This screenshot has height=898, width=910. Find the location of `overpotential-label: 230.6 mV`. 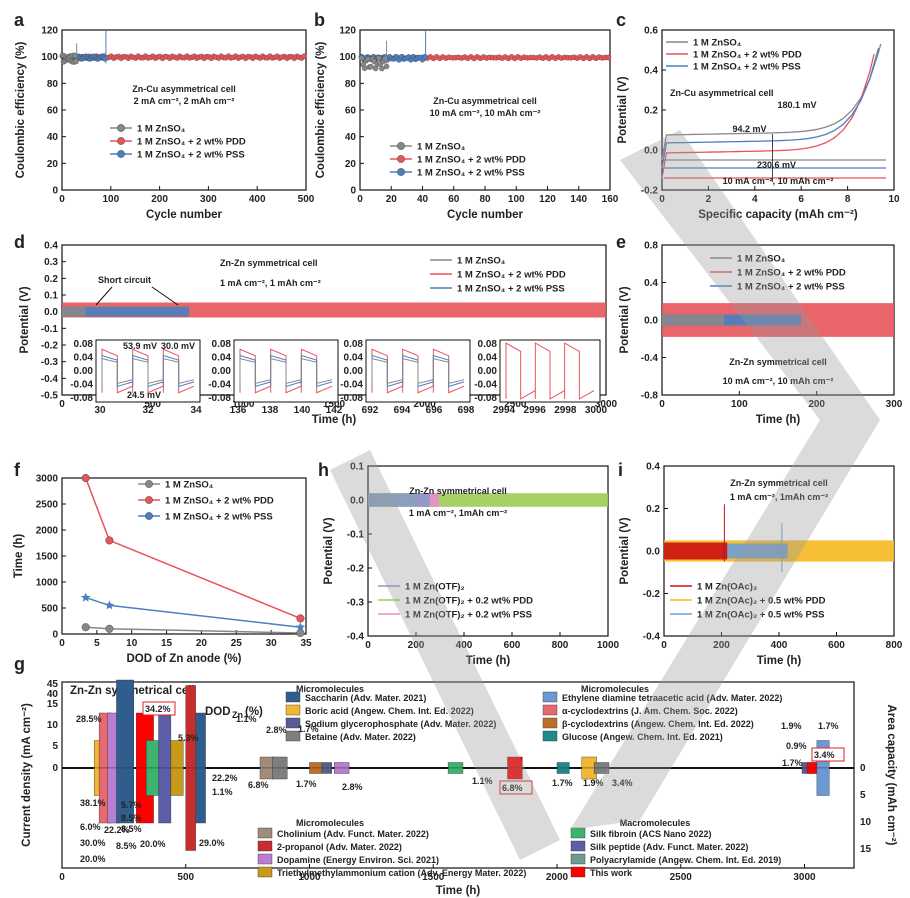

overpotential-label: 230.6 mV is located at coordinates (776, 165).